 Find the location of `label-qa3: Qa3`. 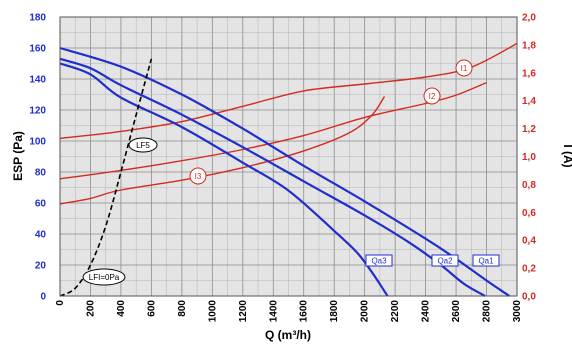

label-qa3: Qa3 is located at coordinates (379, 260).